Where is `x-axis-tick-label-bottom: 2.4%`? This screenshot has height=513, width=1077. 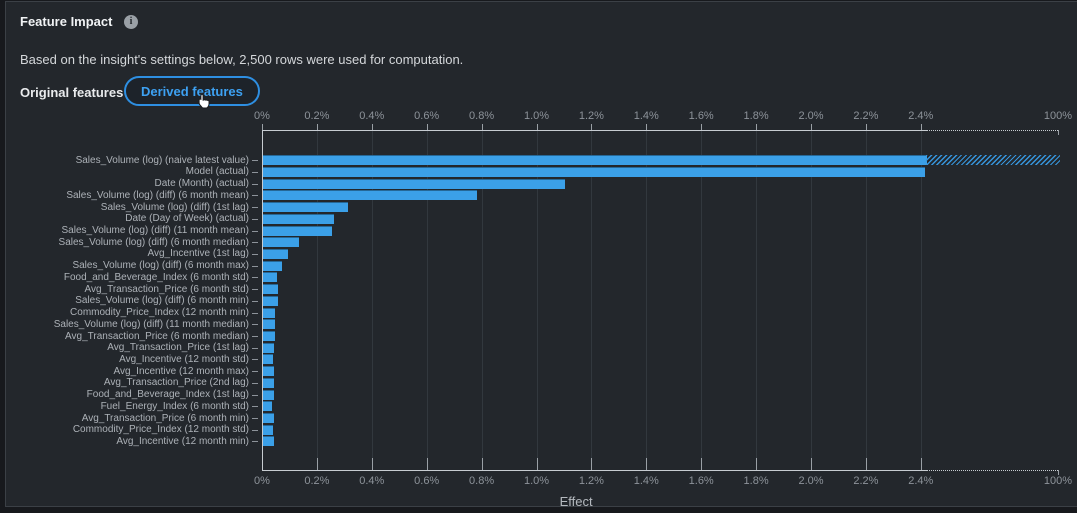
x-axis-tick-label-bottom: 2.4% is located at coordinates (921, 481).